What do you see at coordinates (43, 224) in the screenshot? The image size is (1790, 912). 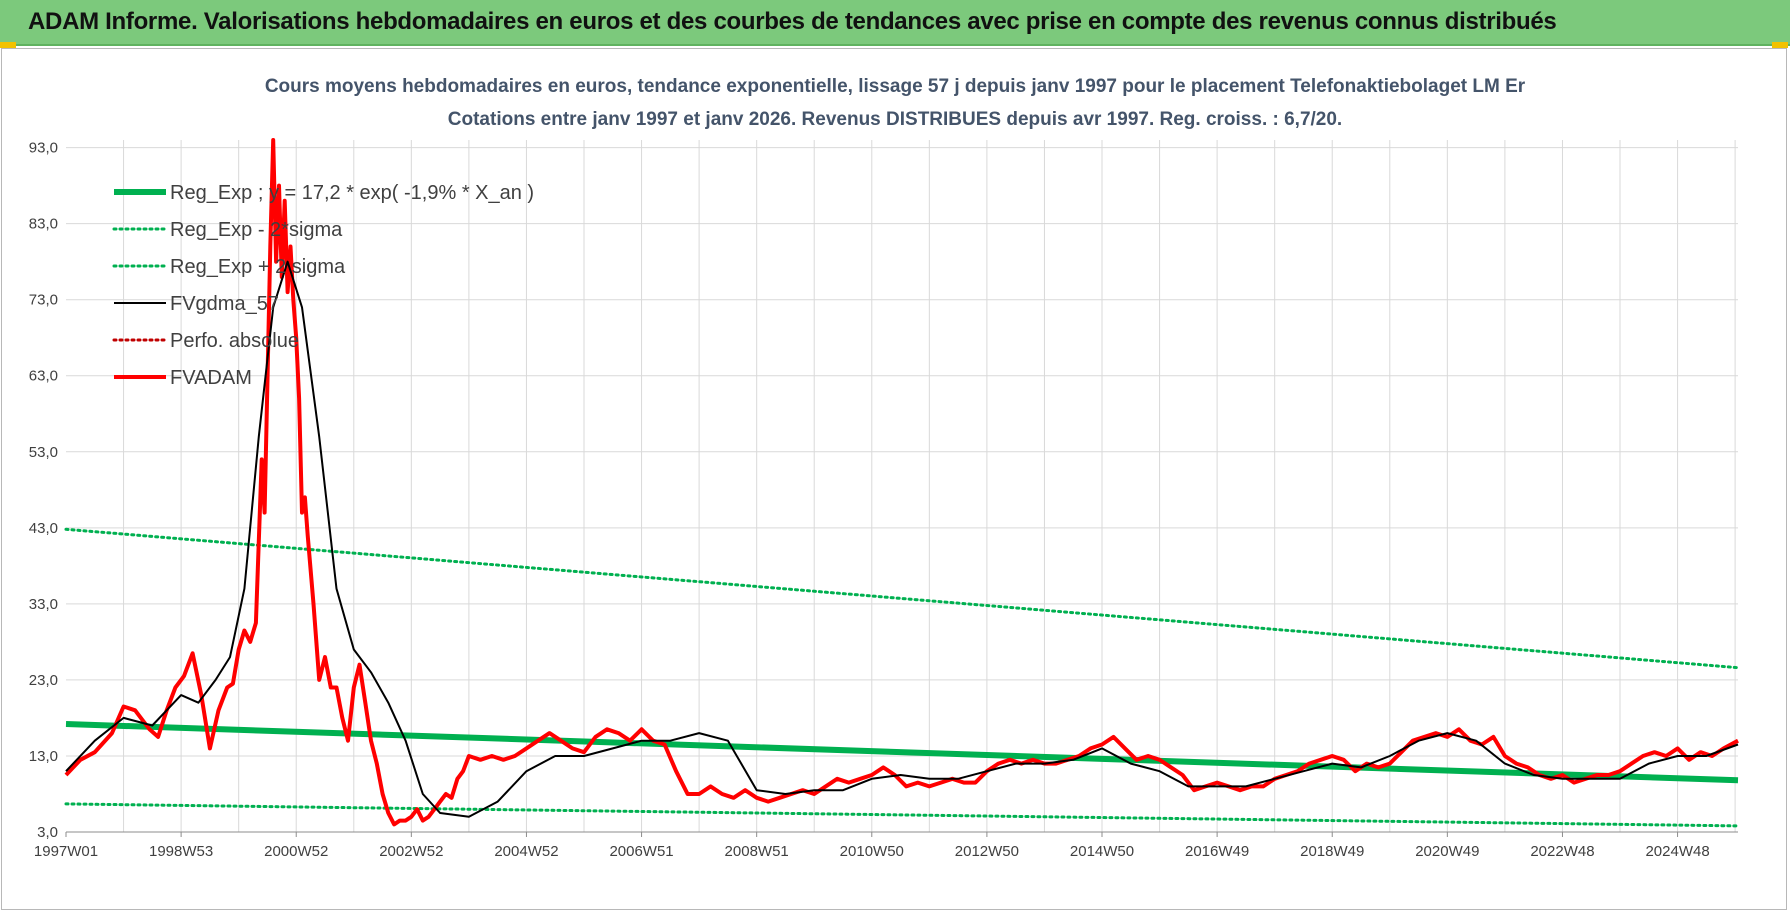 I see `y-tick-label: 83,0` at bounding box center [43, 224].